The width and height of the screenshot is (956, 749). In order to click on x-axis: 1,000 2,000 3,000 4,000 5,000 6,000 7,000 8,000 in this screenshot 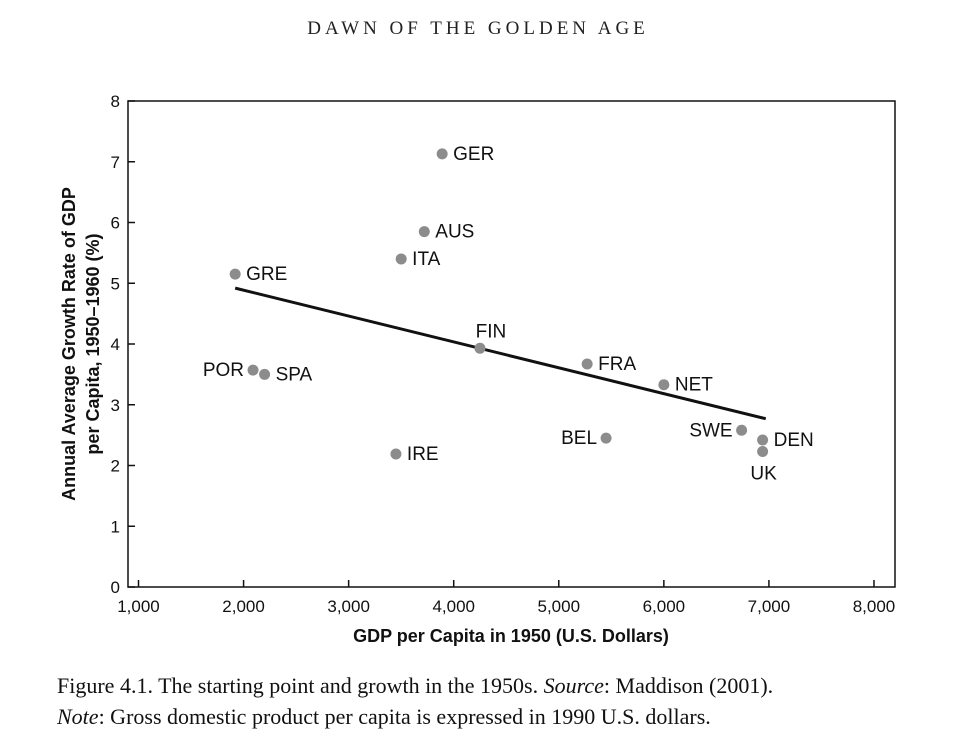, I will do `click(506, 598)`.